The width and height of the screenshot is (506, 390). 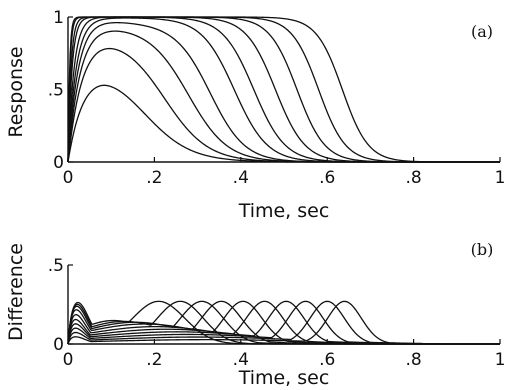 What do you see at coordinates (413, 178) in the screenshot?
I see `panel-a-x-tick-label: .8` at bounding box center [413, 178].